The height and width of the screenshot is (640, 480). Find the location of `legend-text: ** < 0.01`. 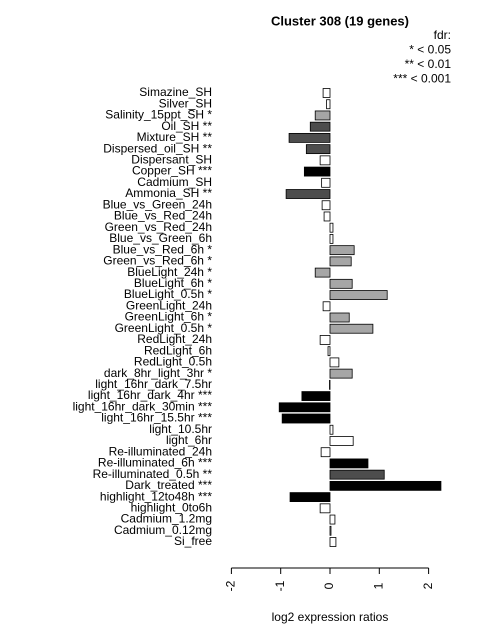

legend-text: ** < 0.01 is located at coordinates (428, 64).